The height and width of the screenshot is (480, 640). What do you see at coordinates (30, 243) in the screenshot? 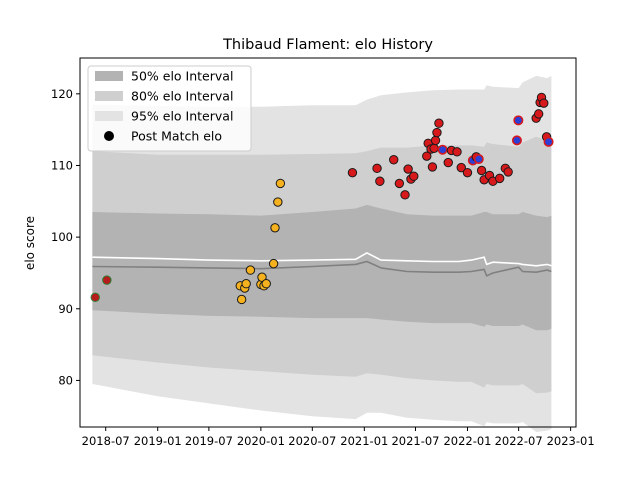
I see `y-axis-label: elo score` at bounding box center [30, 243].